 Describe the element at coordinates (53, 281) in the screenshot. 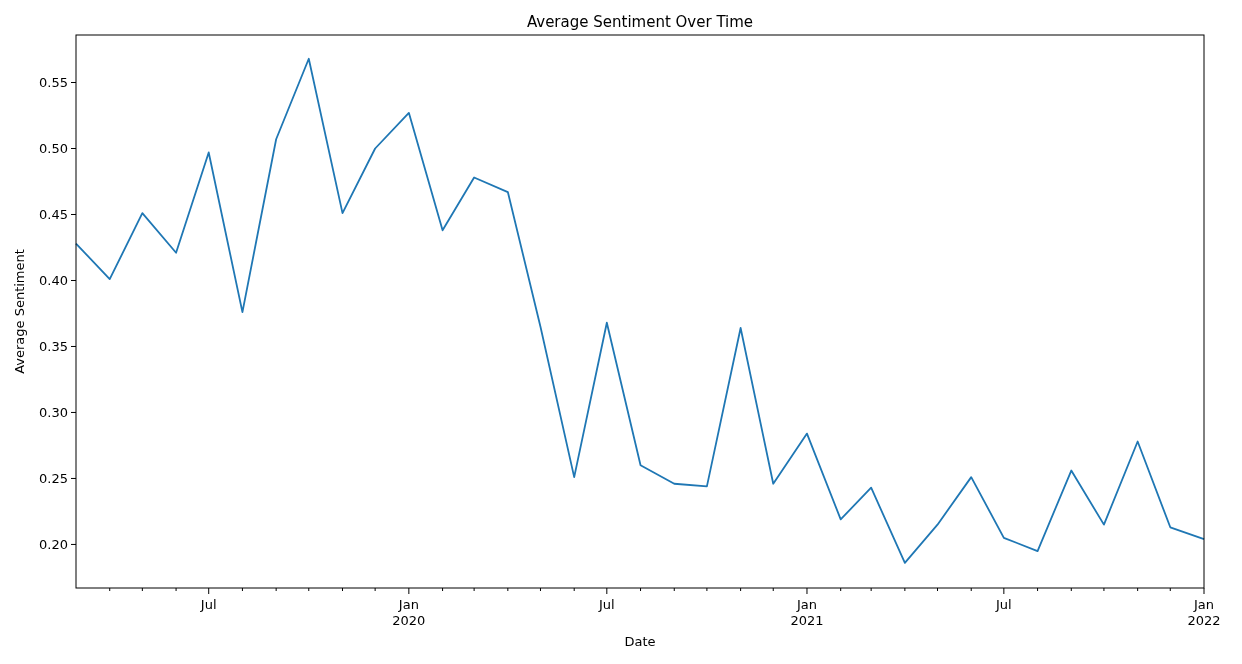

I see `y-tick-label: 0.40` at that location.